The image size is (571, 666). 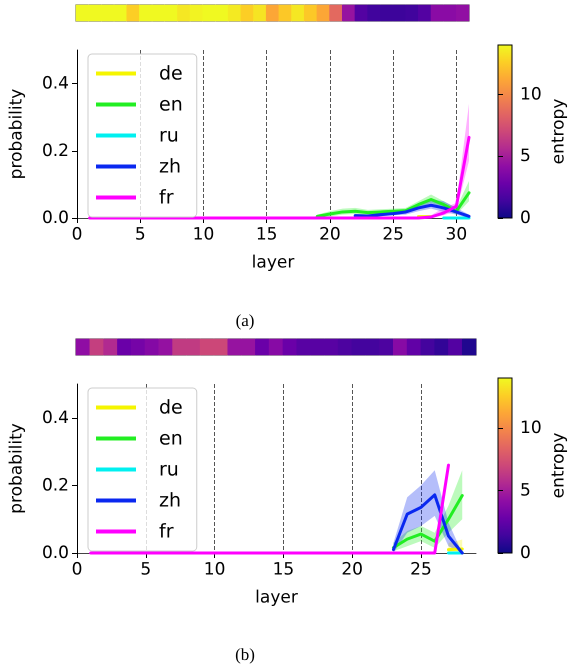 I want to click on text: (b), so click(x=245, y=654).